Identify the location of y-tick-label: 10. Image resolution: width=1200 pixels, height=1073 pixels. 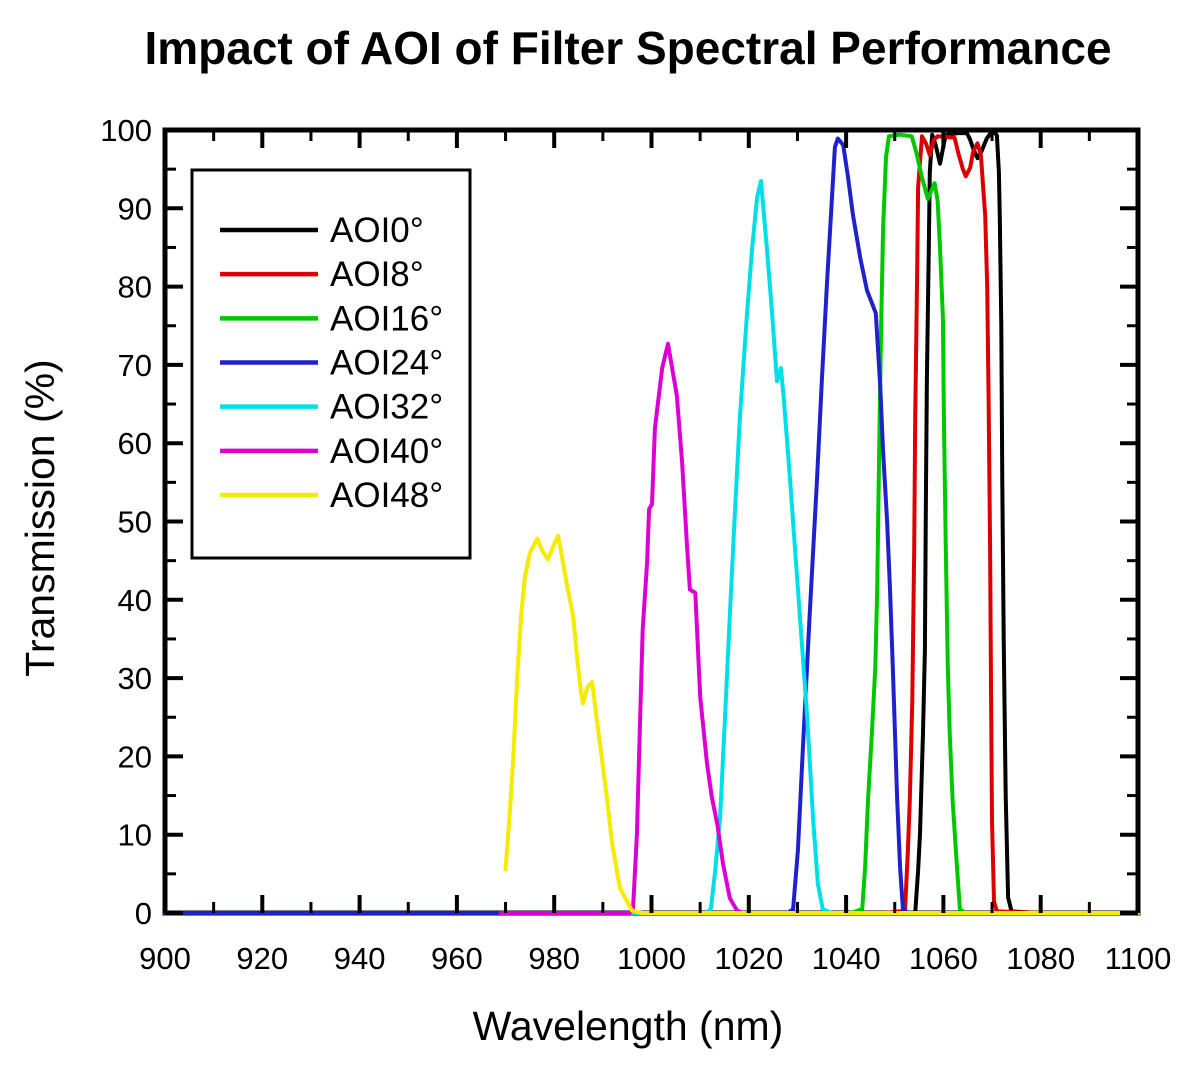
(135, 835).